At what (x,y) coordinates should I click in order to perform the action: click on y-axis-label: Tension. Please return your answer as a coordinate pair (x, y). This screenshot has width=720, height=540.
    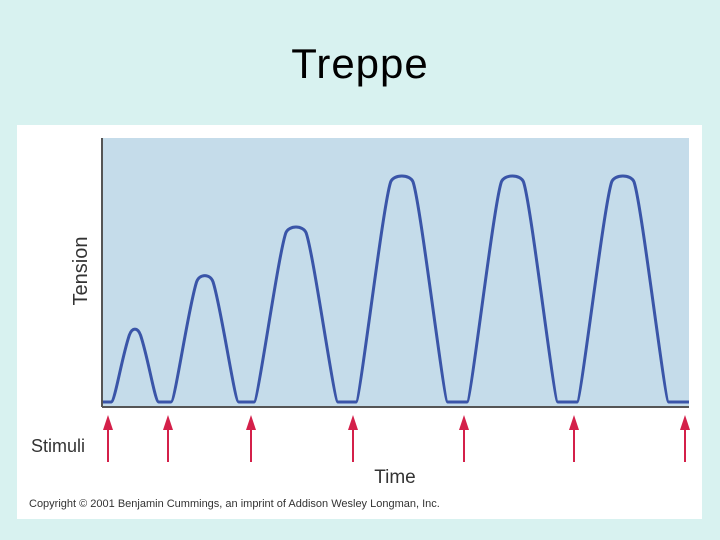
    Looking at the image, I should click on (81, 271).